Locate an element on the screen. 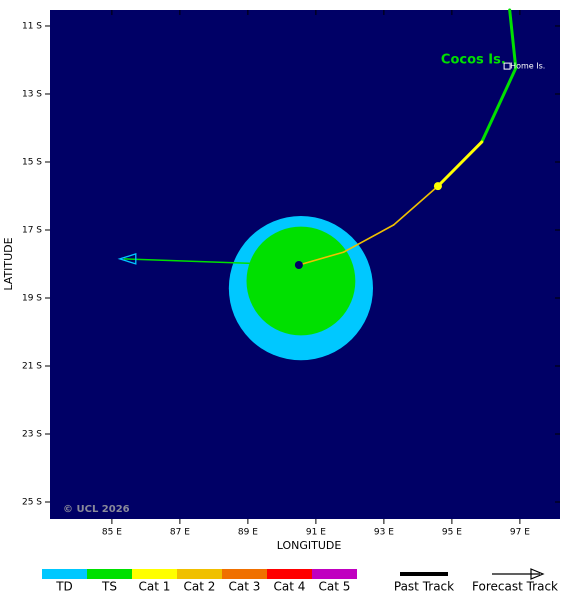 The image size is (580, 602). legend-label: Cat 5 is located at coordinates (335, 587).